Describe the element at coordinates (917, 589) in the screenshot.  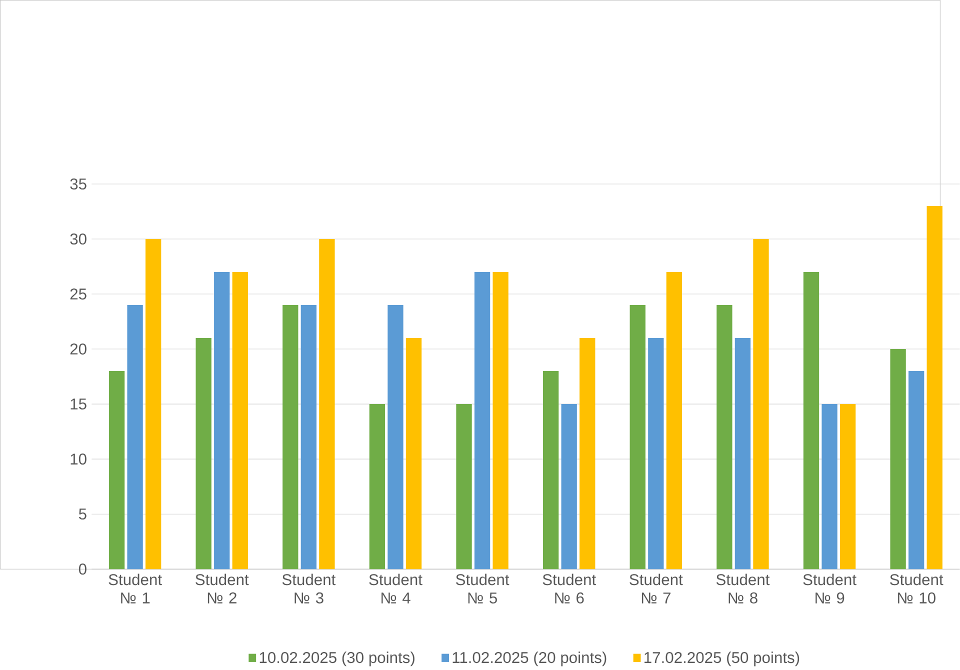
I see `x-tick-label: Student № 10` at that location.